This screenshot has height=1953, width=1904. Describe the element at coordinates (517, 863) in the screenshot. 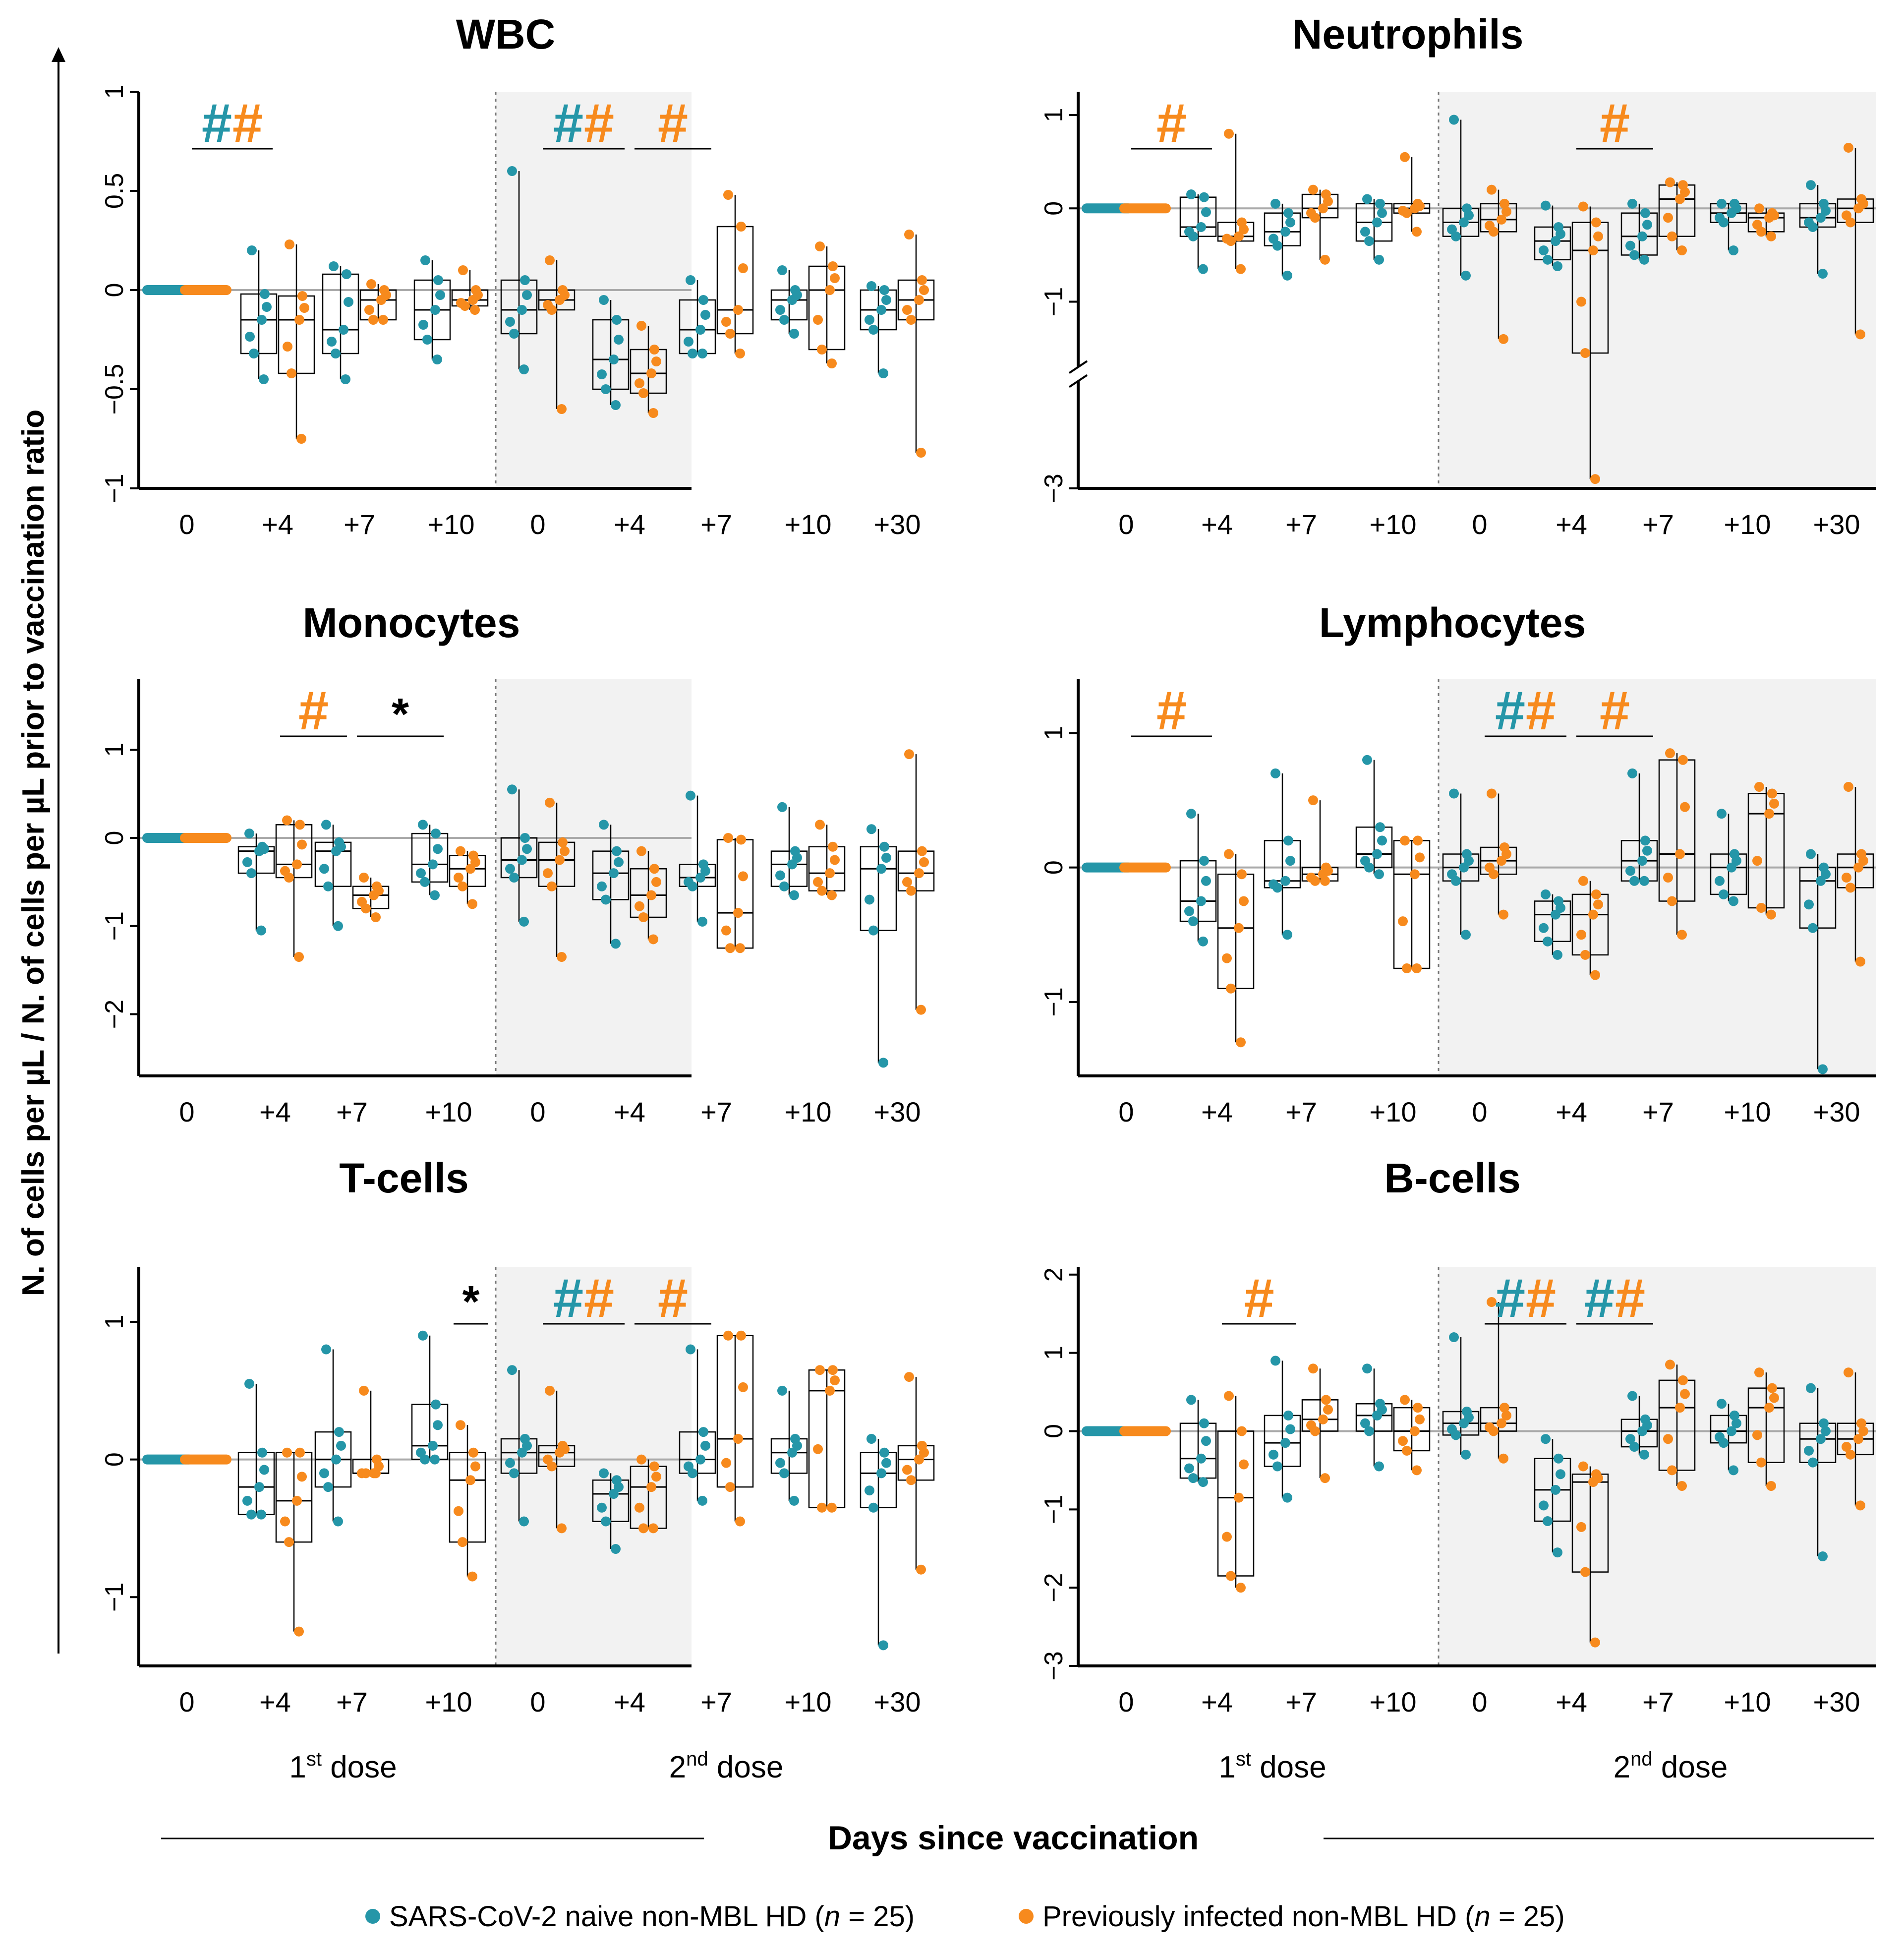

I see `panel-monocytes: −2 −1 0 1 0 +4 +7 +10 0 +4 +7 +10 +30 Monocytes # *` at that location.